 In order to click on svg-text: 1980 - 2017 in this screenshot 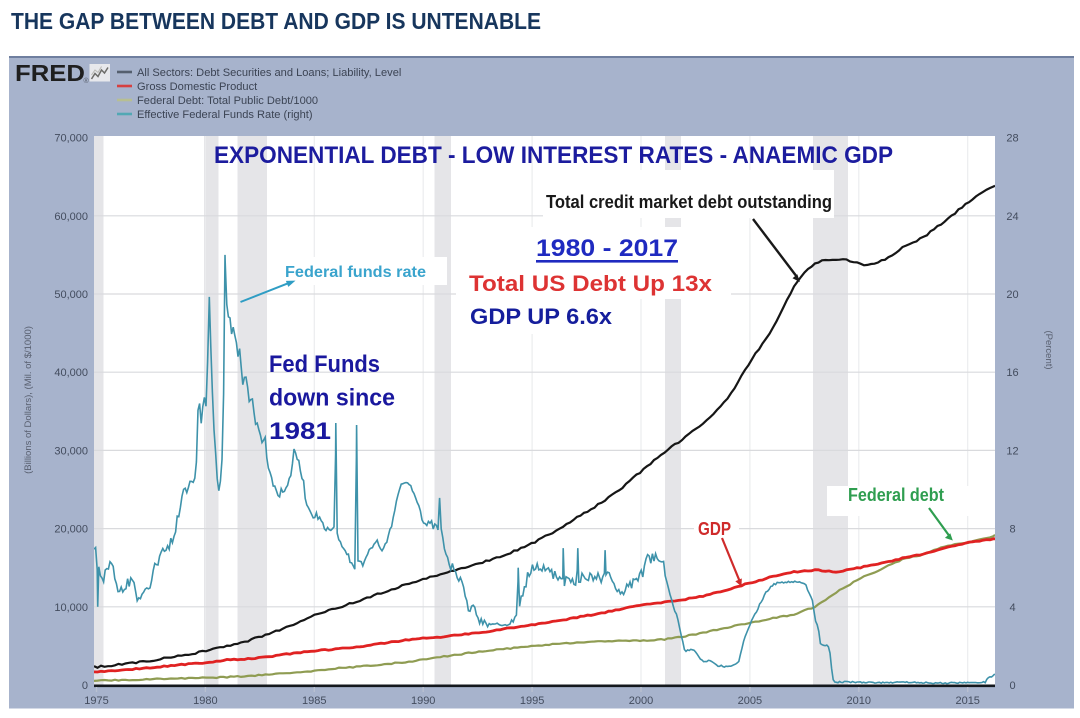, I will do `click(607, 248)`.